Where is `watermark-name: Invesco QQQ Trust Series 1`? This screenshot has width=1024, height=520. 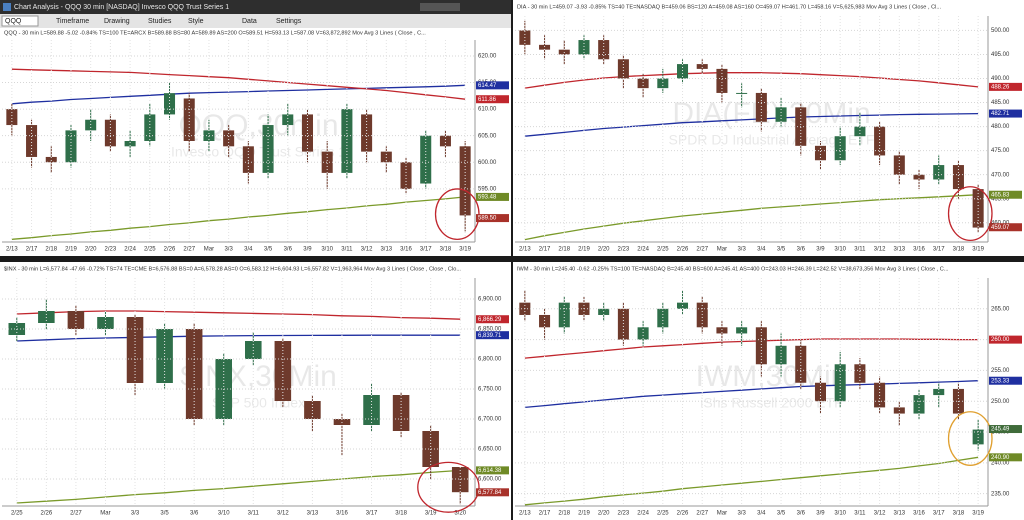
watermark-name: Invesco QQQ Trust Series 1 is located at coordinates (258, 152).